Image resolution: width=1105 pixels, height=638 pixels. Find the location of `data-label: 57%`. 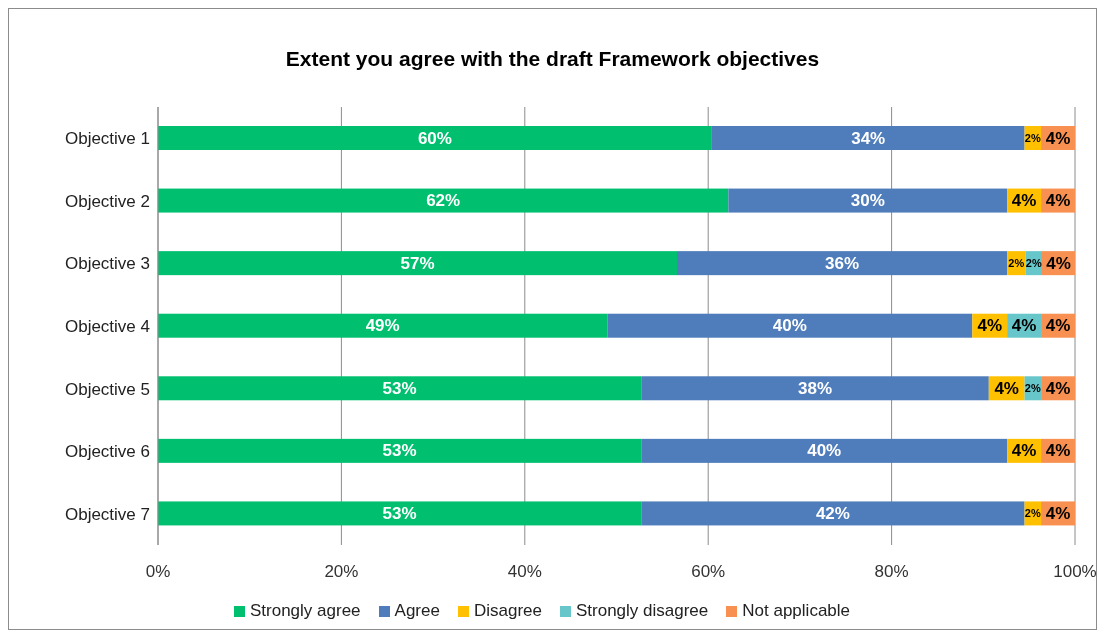

data-label: 57% is located at coordinates (417, 263).